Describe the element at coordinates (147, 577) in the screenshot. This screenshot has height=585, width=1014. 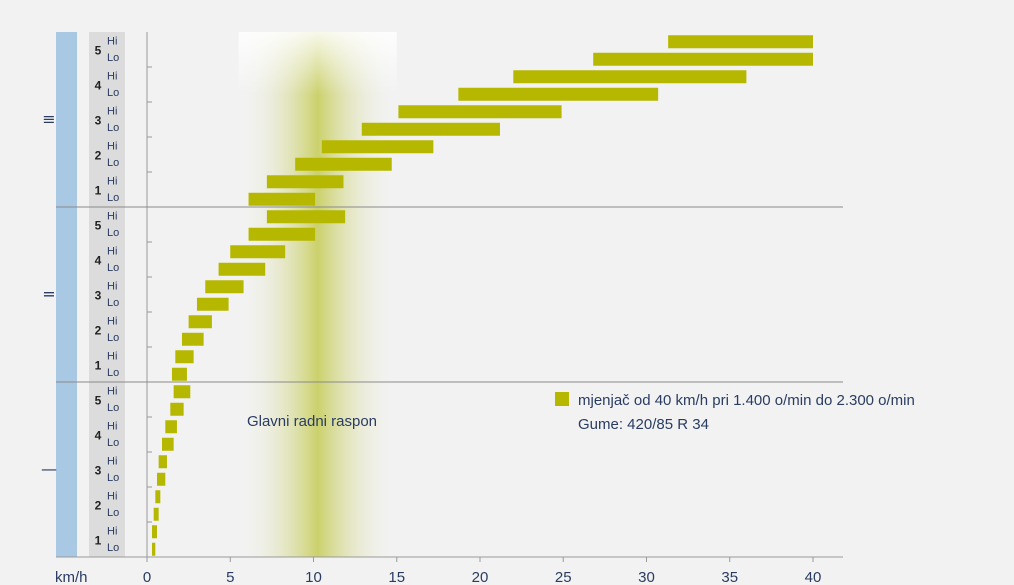
I see `x-tick-label: 0` at that location.